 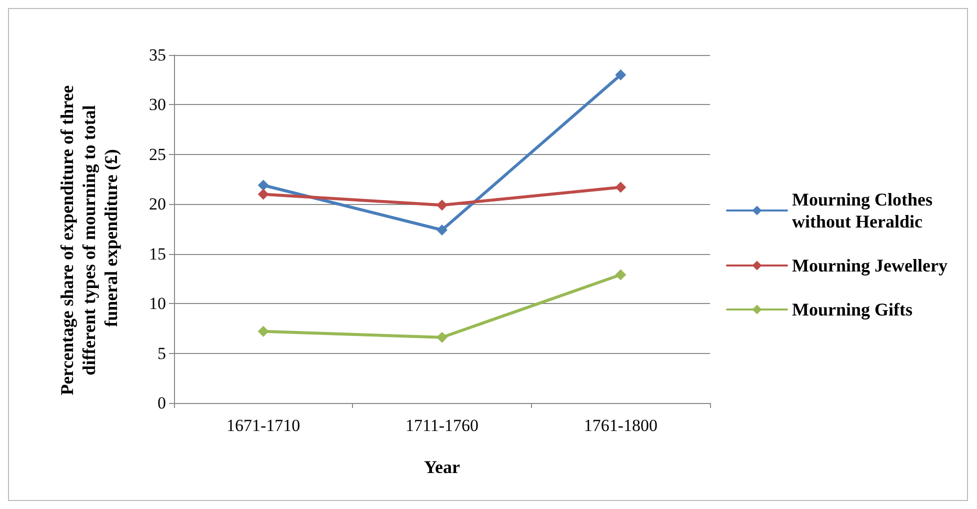 I want to click on y-tick-label: 25, so click(x=157, y=154).